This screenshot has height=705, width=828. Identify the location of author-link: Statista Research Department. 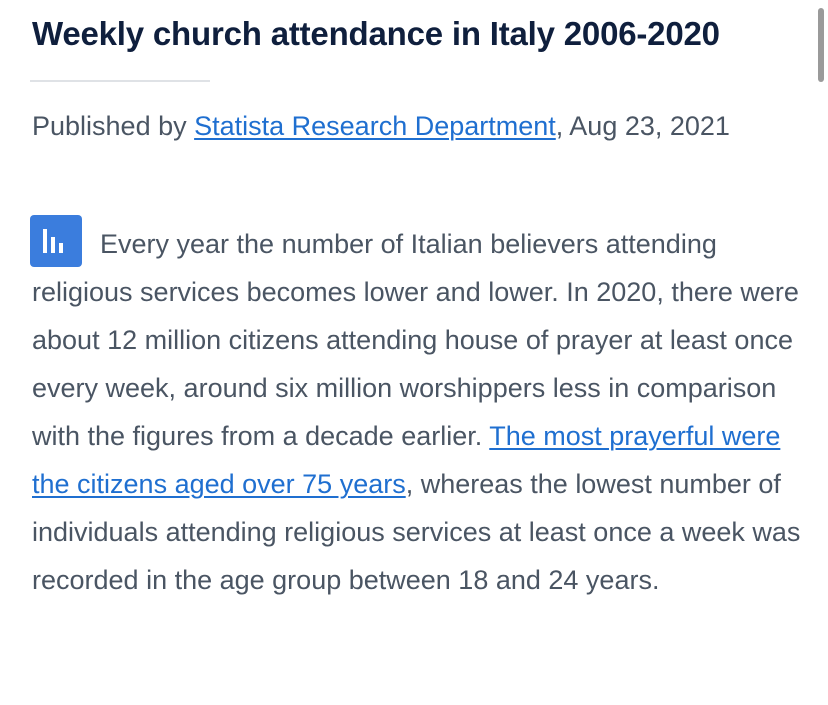
(375, 126).